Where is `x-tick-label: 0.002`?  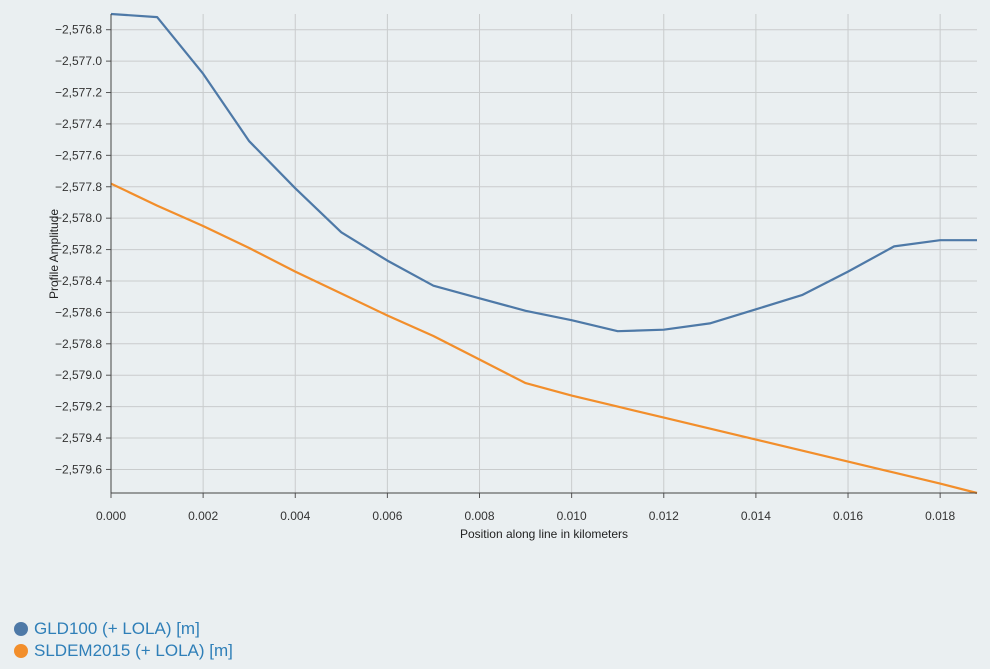
x-tick-label: 0.002 is located at coordinates (203, 516).